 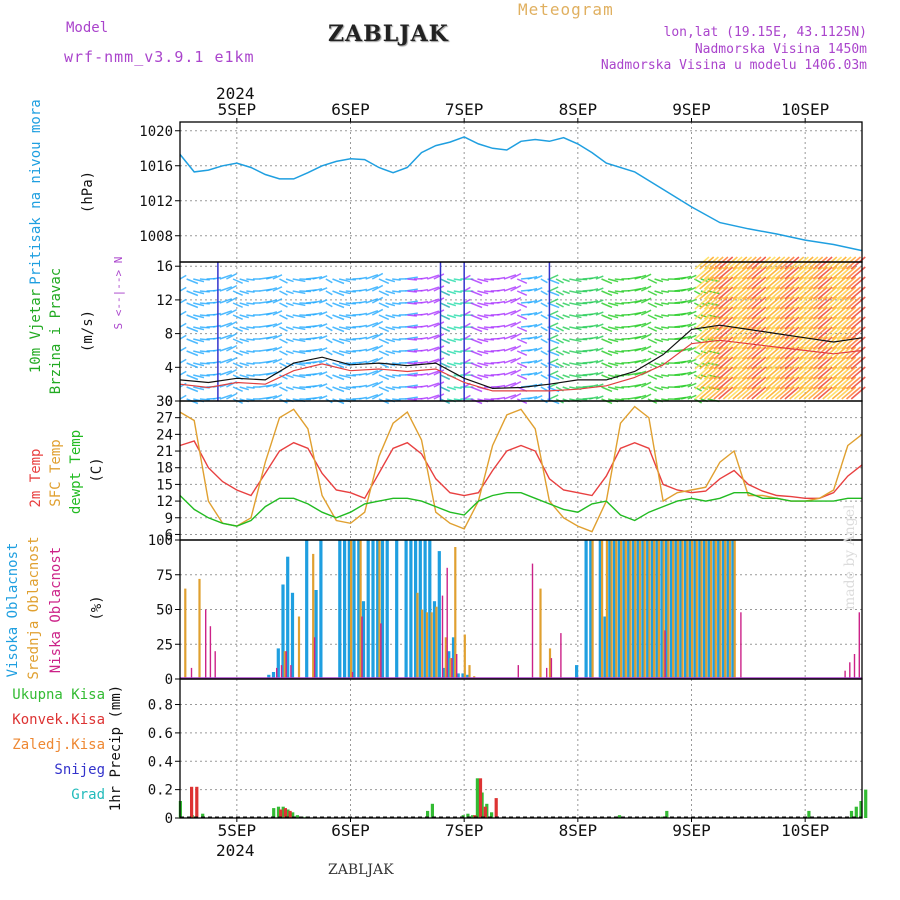 I want to click on y-tick-label: 0.8, so click(x=160, y=706).